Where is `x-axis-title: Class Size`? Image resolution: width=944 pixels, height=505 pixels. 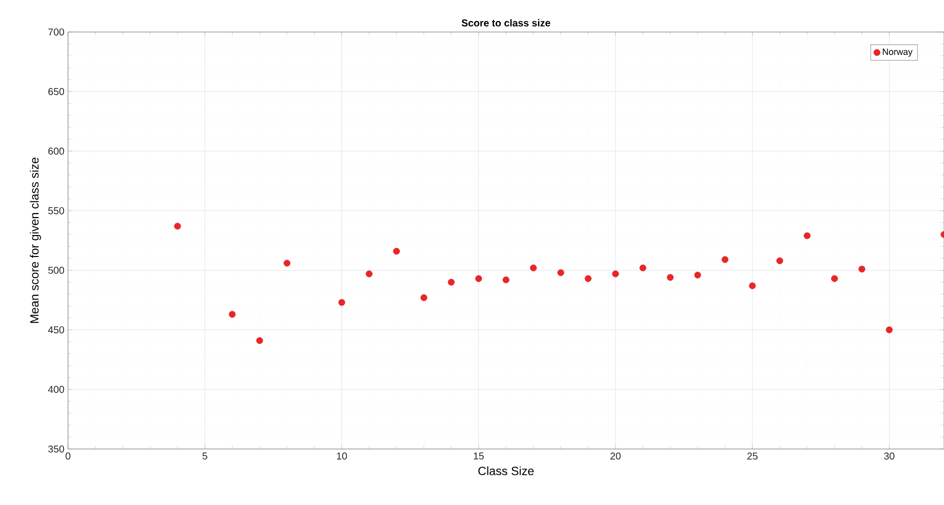
x-axis-title: Class Size is located at coordinates (506, 471).